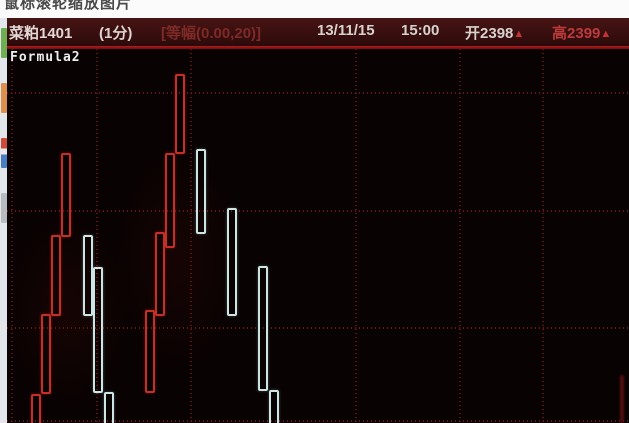 This screenshot has width=629, height=423. I want to click on high-up-arrow-icon: ▲, so click(606, 34).